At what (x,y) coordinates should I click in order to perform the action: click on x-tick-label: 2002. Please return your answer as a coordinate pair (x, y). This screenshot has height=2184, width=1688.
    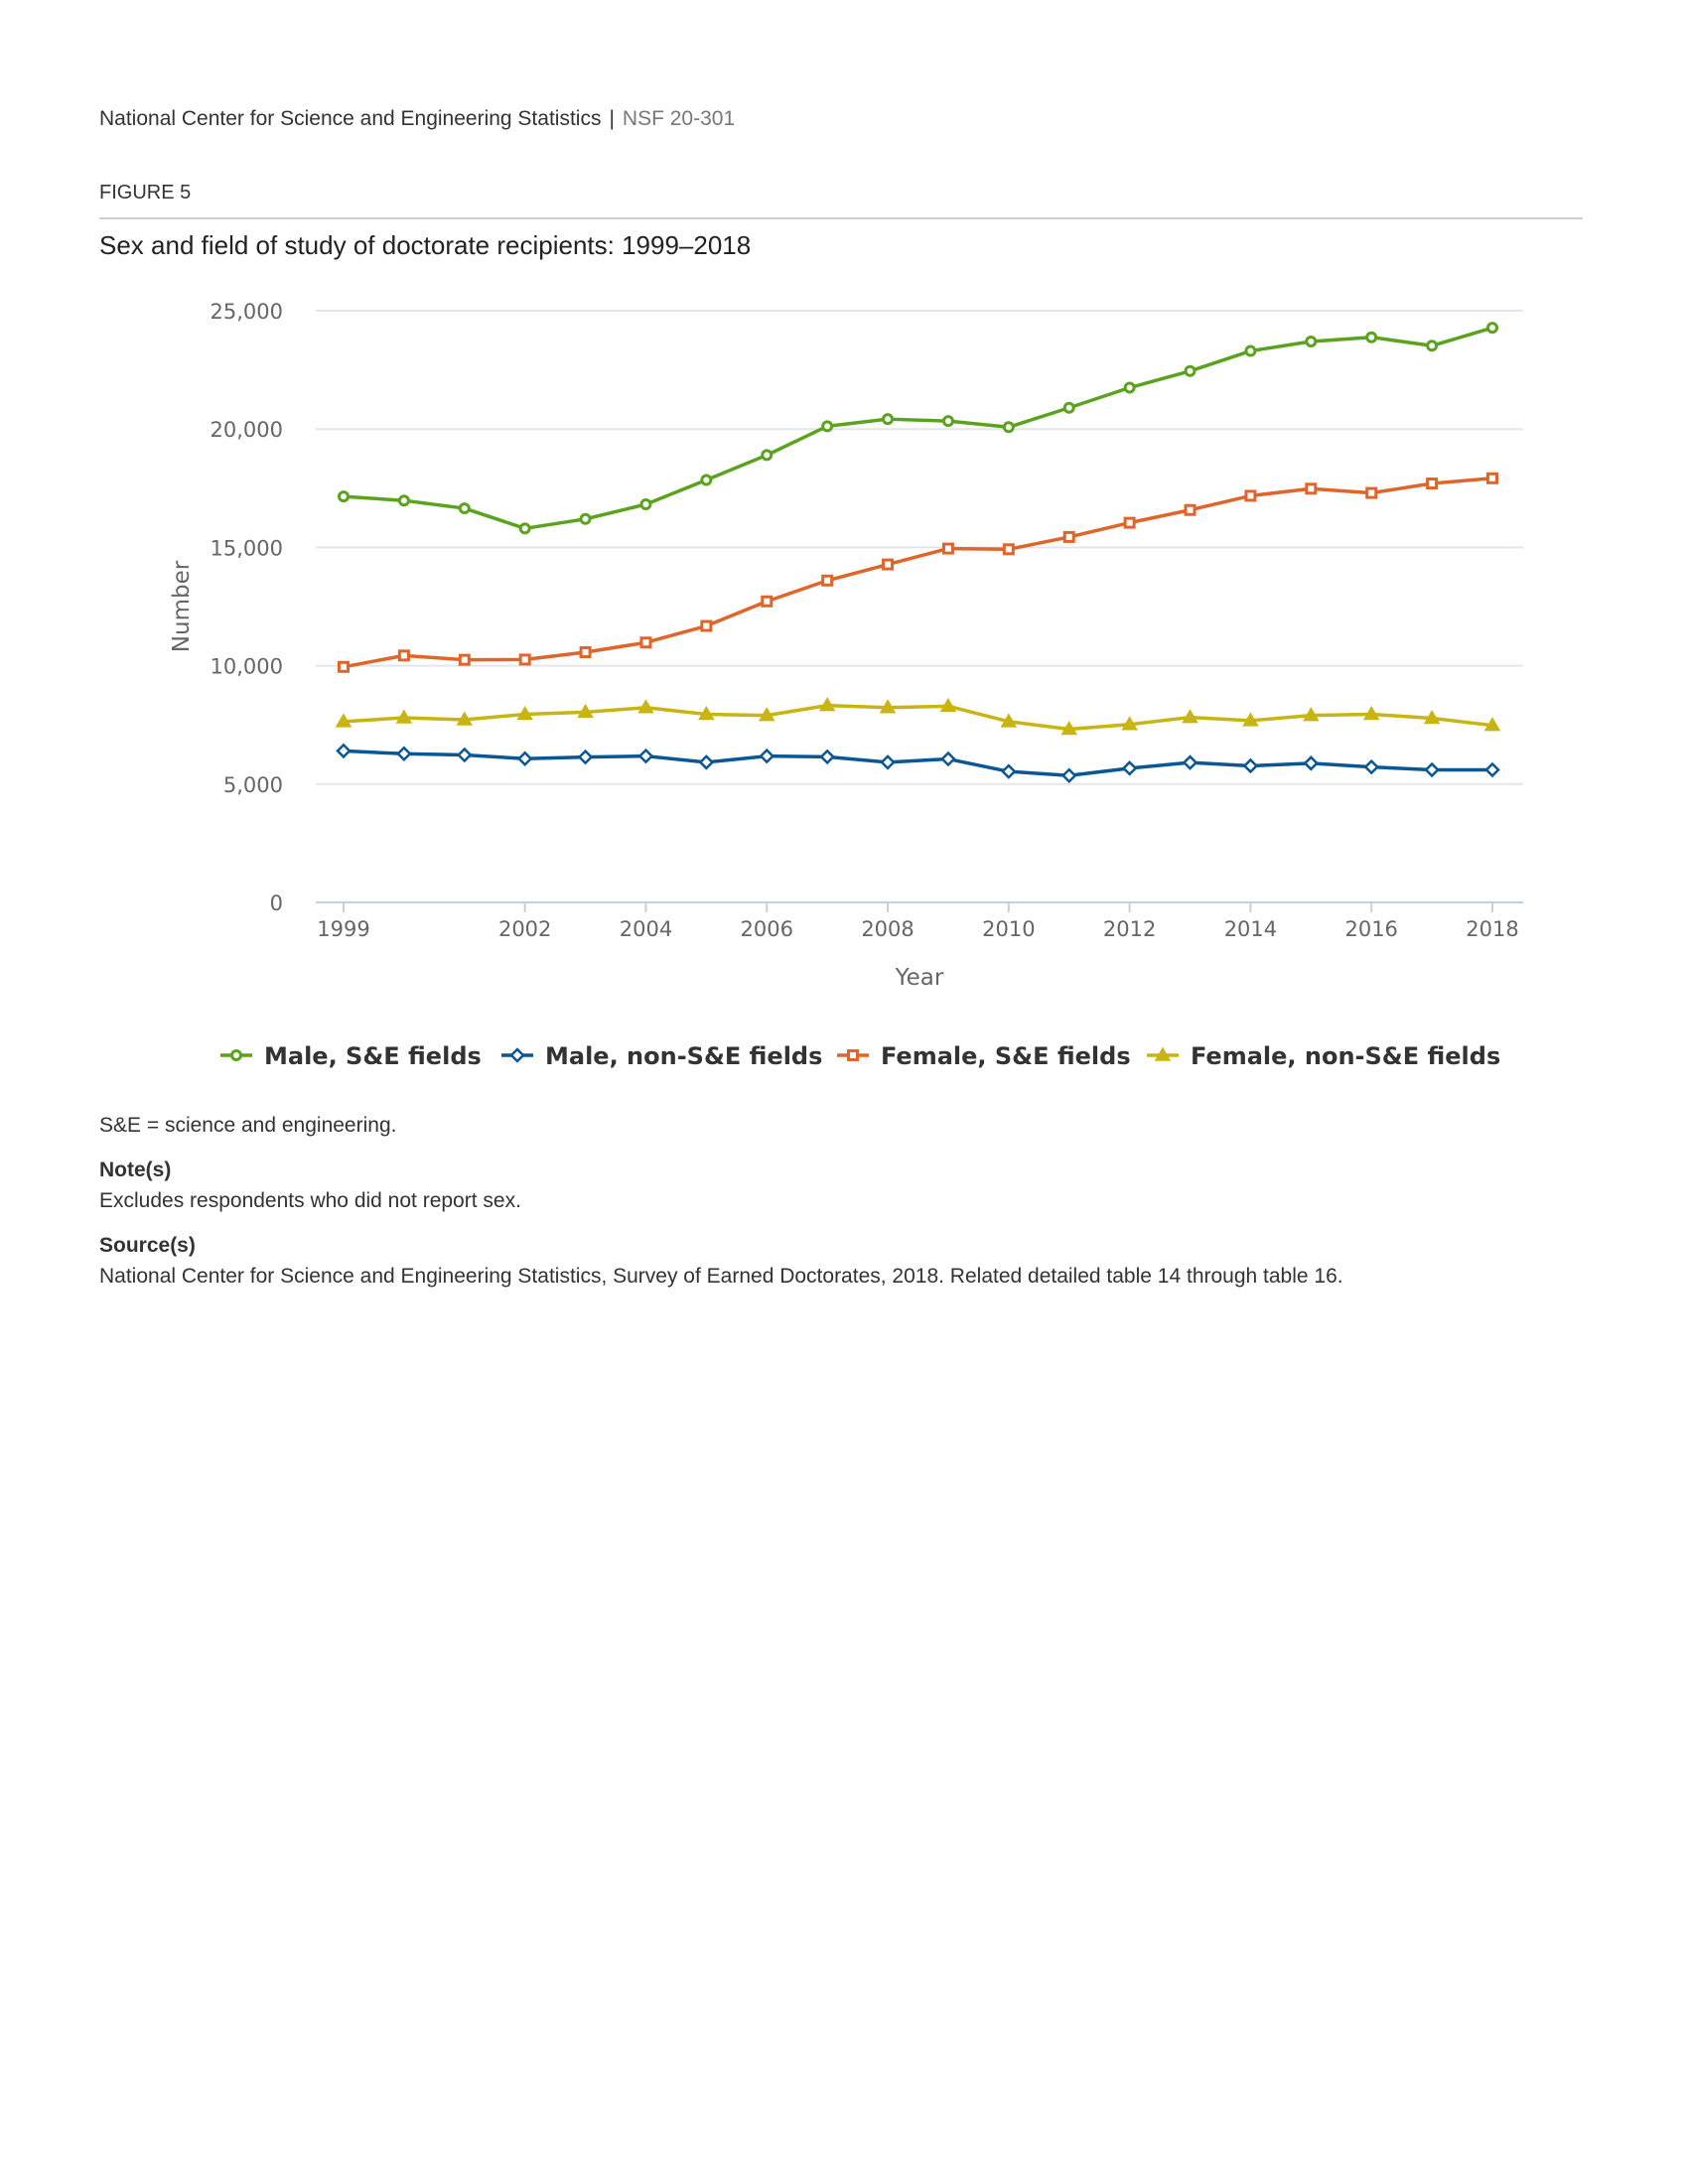
    Looking at the image, I should click on (524, 929).